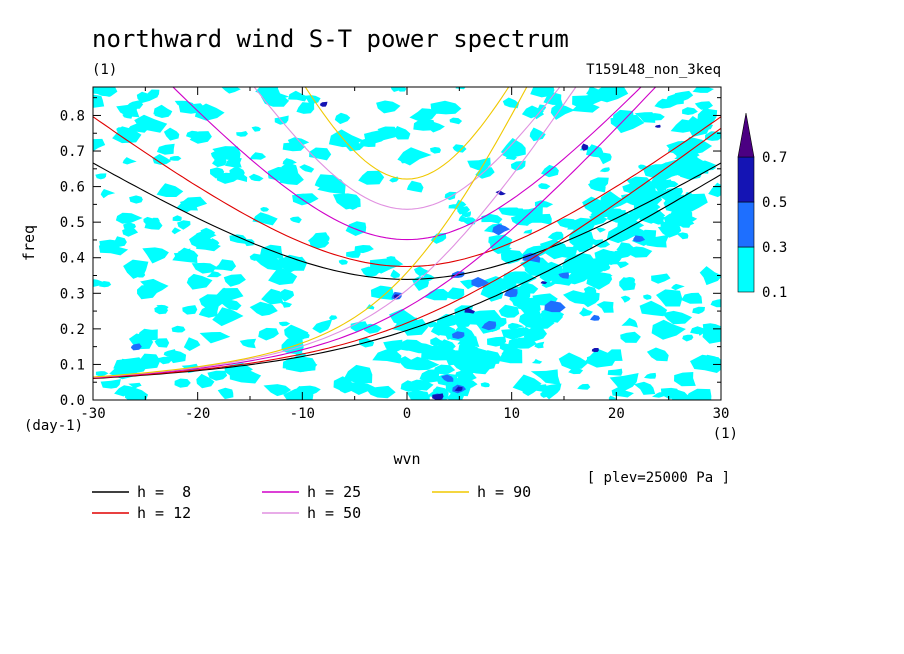 The height and width of the screenshot is (654, 904). Describe the element at coordinates (104, 70) in the screenshot. I see `title-unit: (1)` at that location.